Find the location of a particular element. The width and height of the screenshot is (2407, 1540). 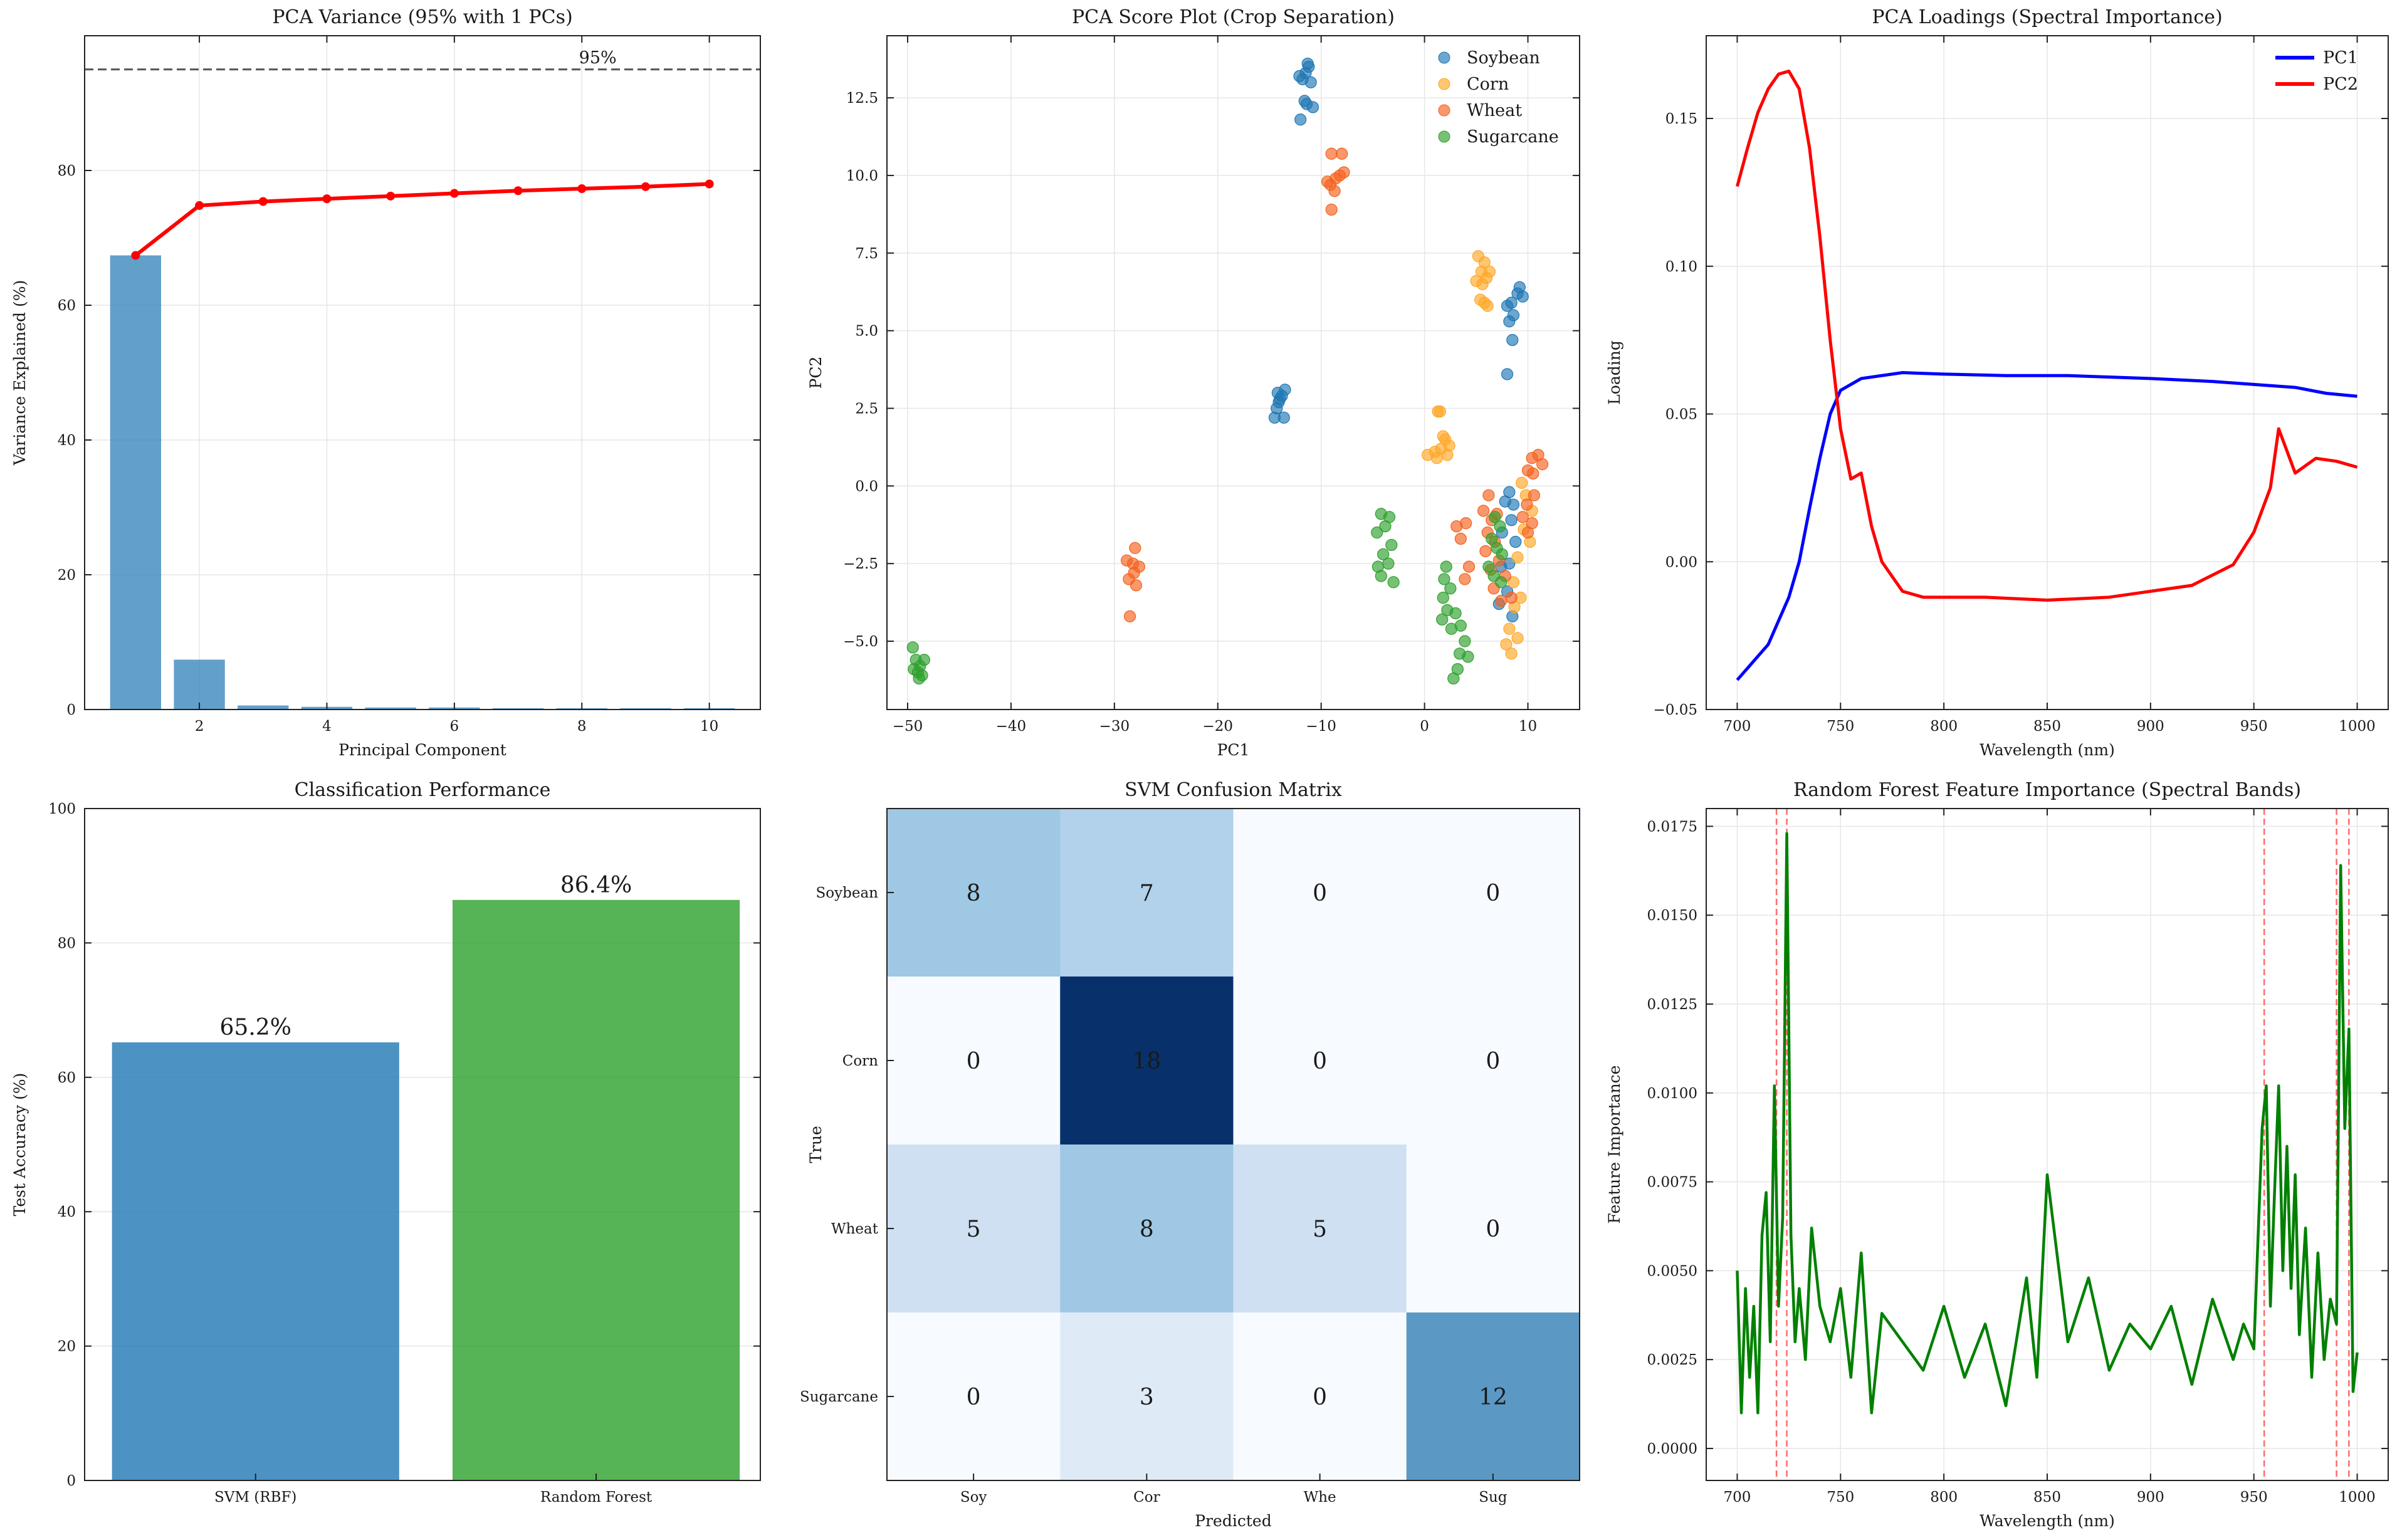

matrix-cell-value: 3 is located at coordinates (1147, 1397).